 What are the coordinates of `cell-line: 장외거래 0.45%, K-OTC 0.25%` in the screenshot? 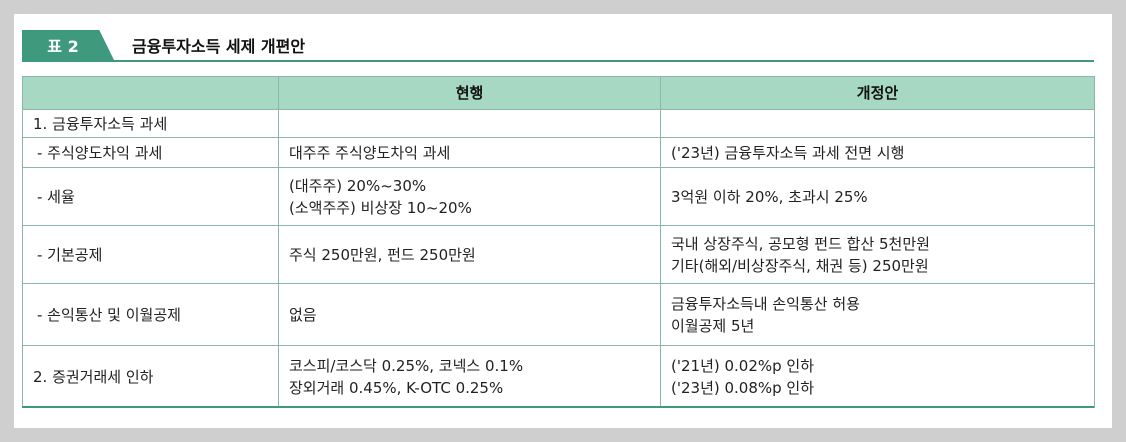 It's located at (469, 388).